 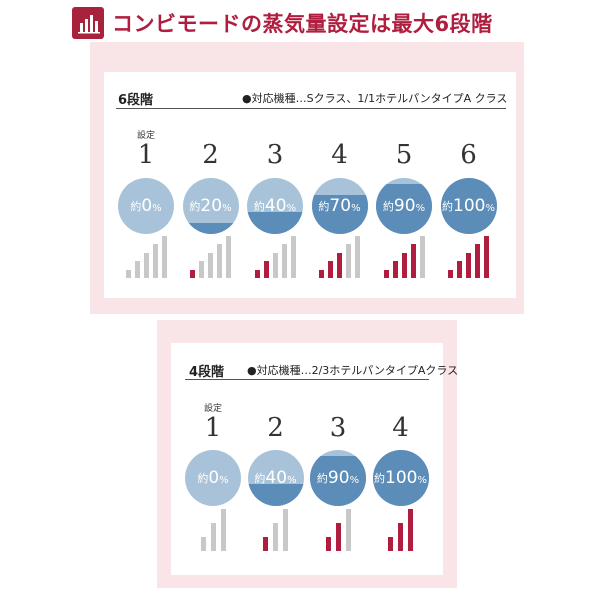 I want to click on percent-value: 90, so click(x=404, y=206).